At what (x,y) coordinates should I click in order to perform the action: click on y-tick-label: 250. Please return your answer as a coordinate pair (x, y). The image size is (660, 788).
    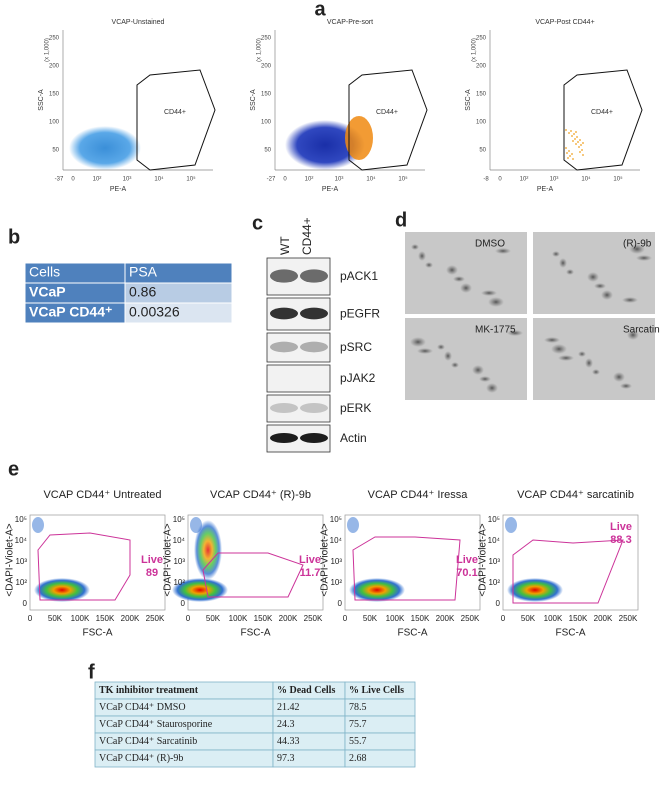
    Looking at the image, I should click on (481, 39).